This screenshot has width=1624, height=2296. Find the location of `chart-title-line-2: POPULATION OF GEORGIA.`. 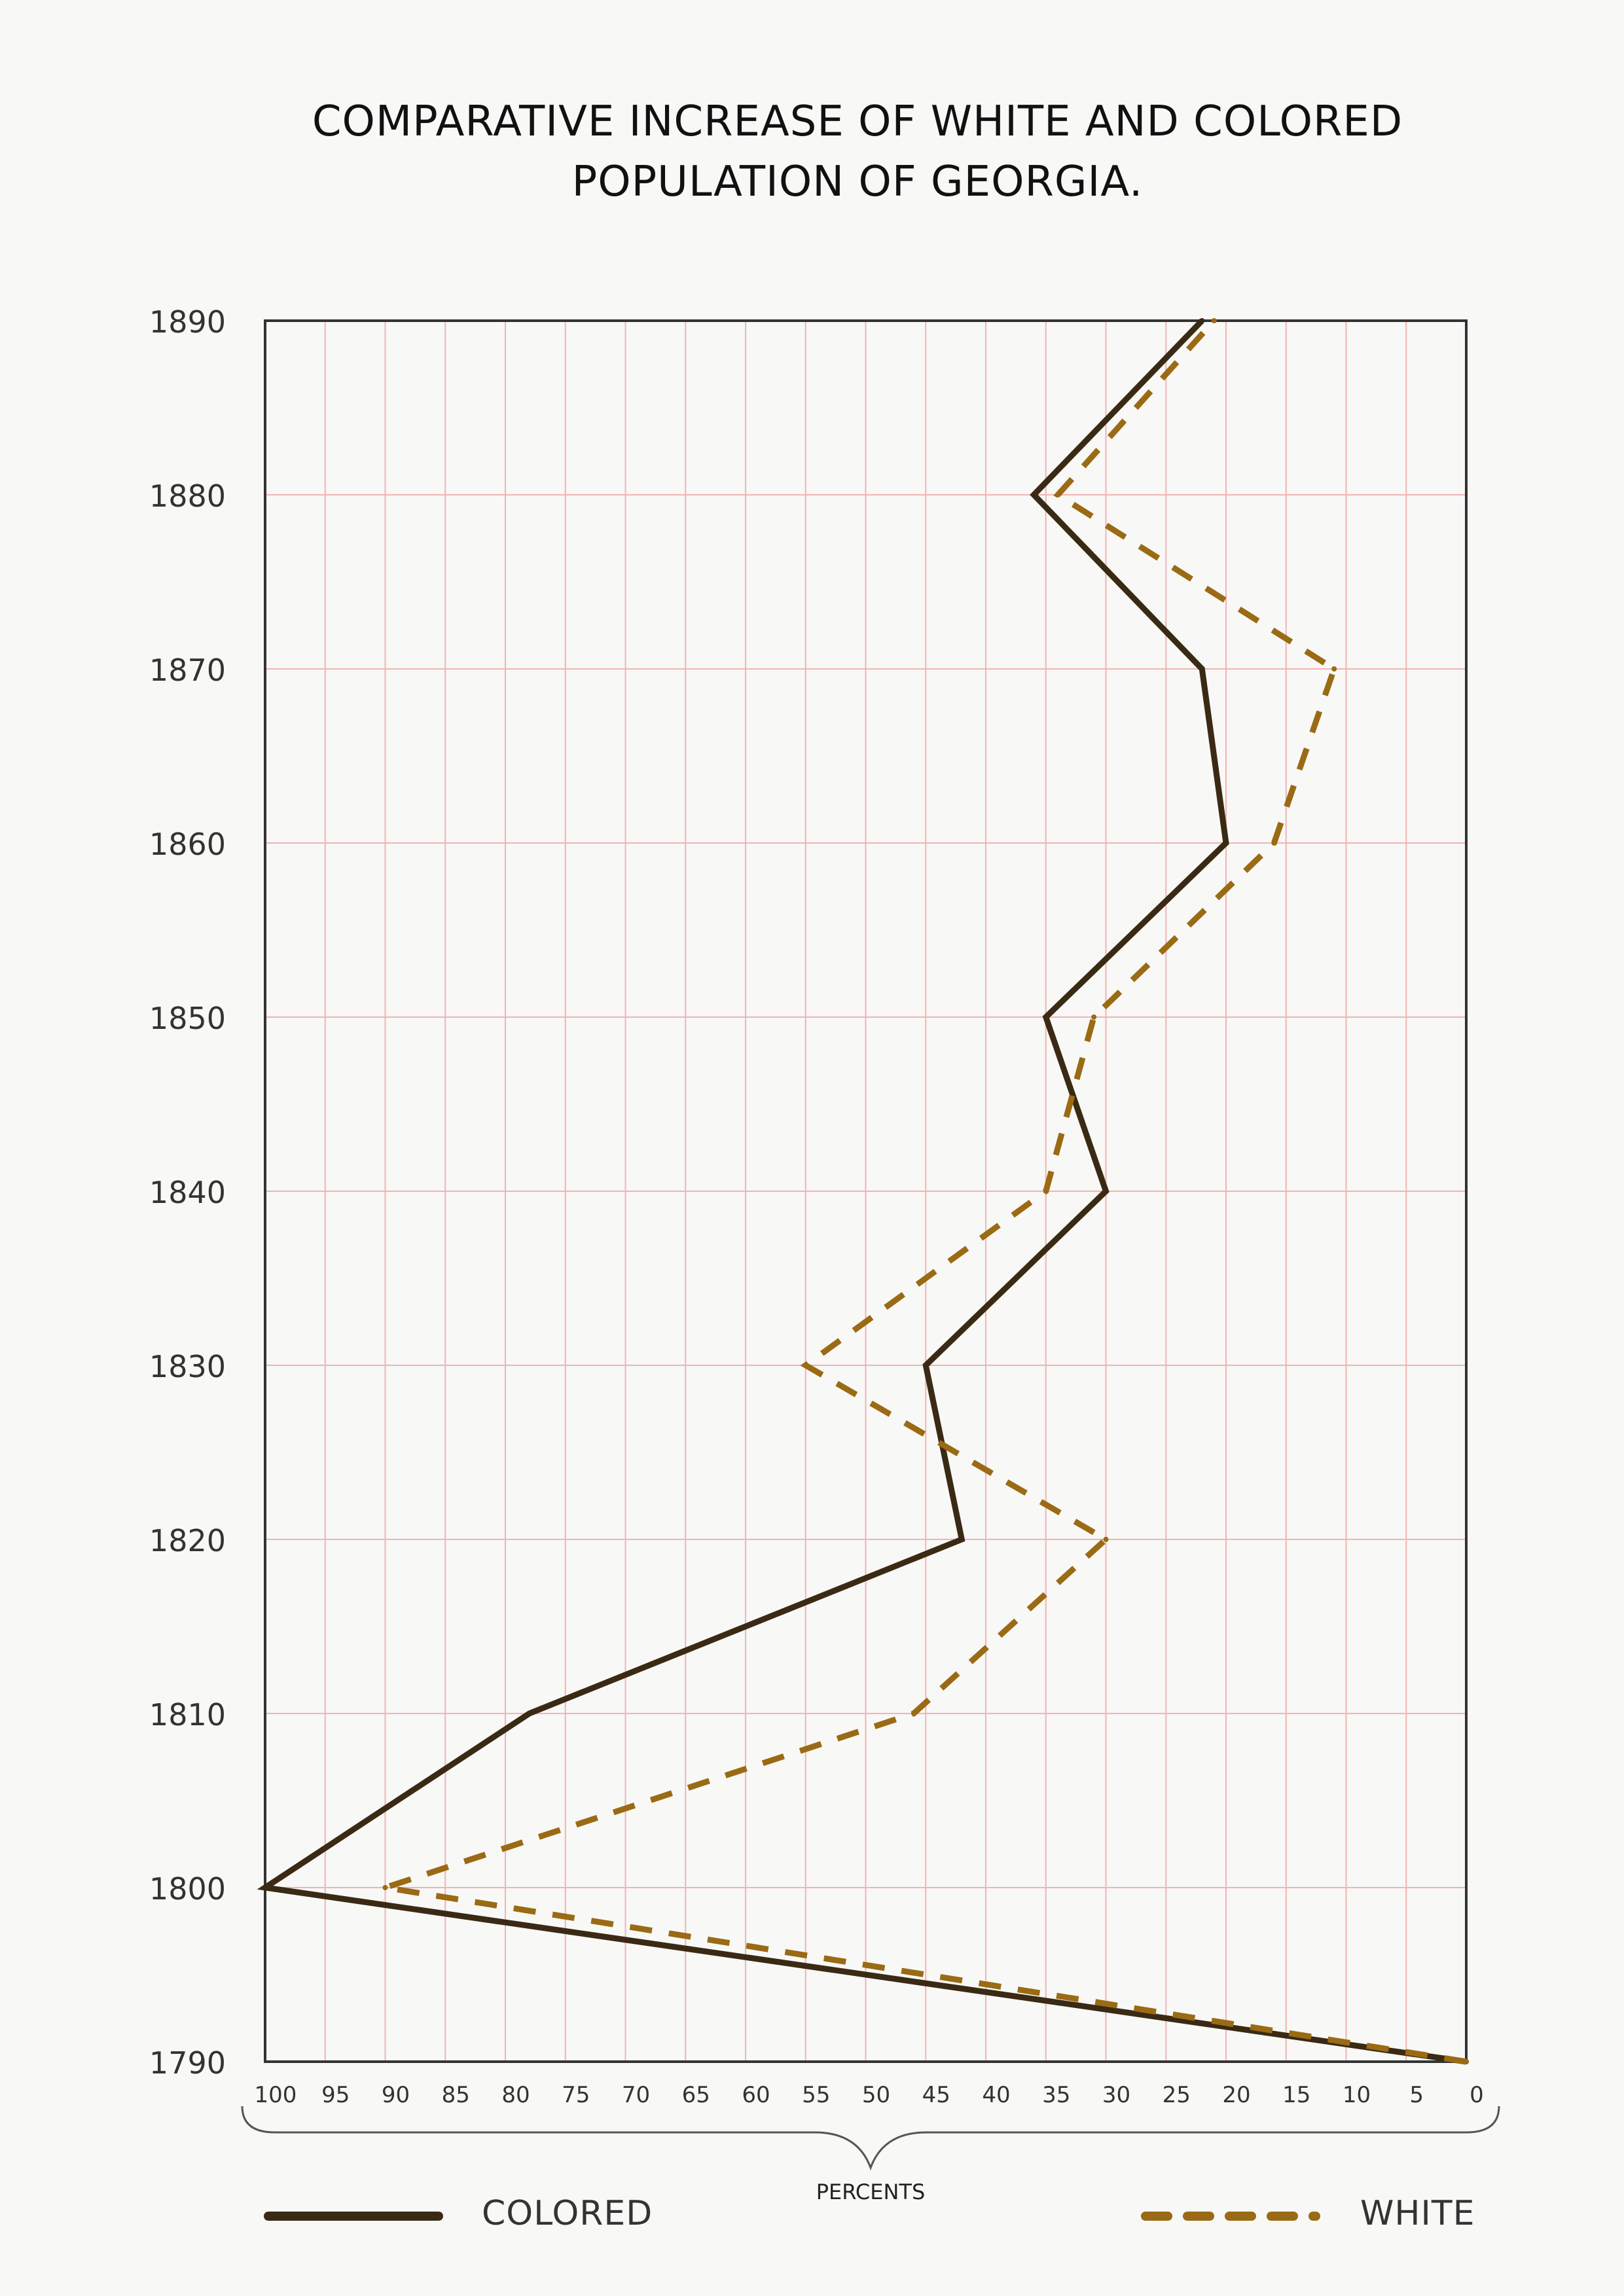

chart-title-line-2: POPULATION OF GEORGIA. is located at coordinates (857, 182).